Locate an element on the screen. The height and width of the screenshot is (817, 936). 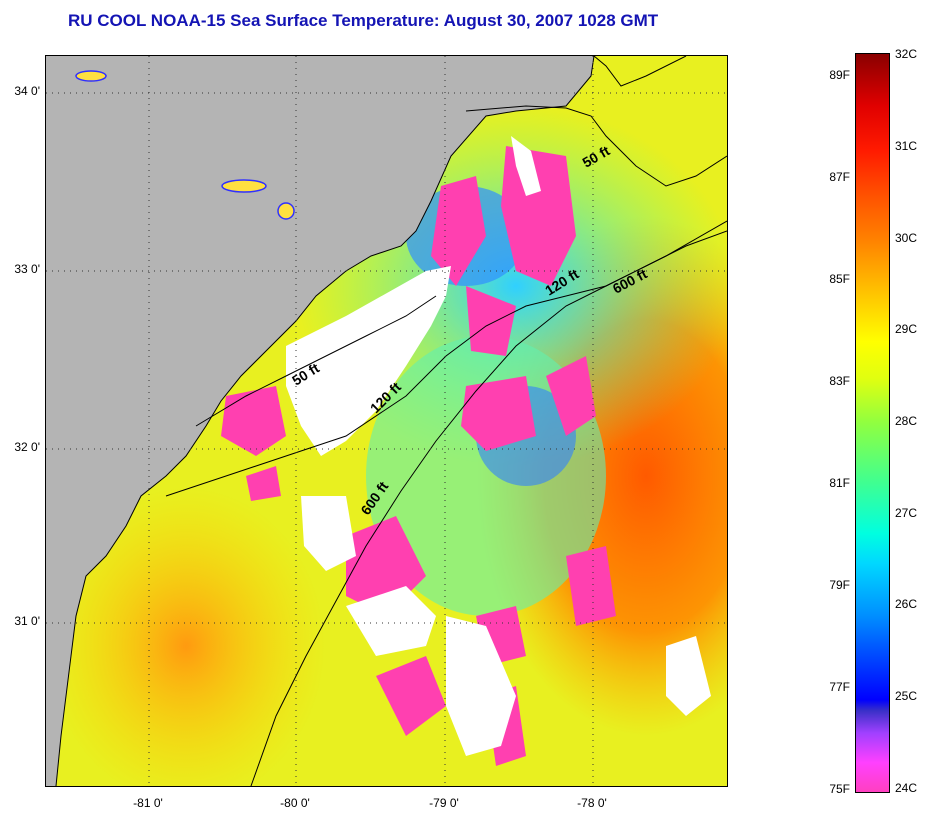
lat-label: 31 0' is located at coordinates (27, 621).